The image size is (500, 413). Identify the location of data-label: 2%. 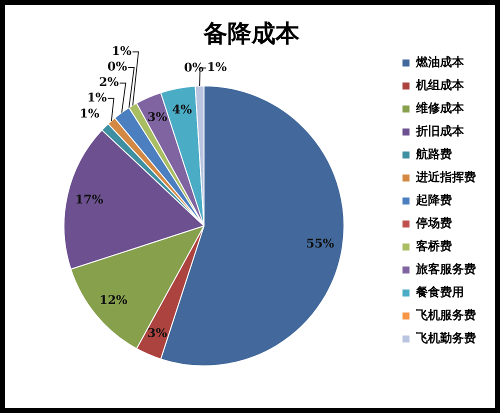
(109, 82).